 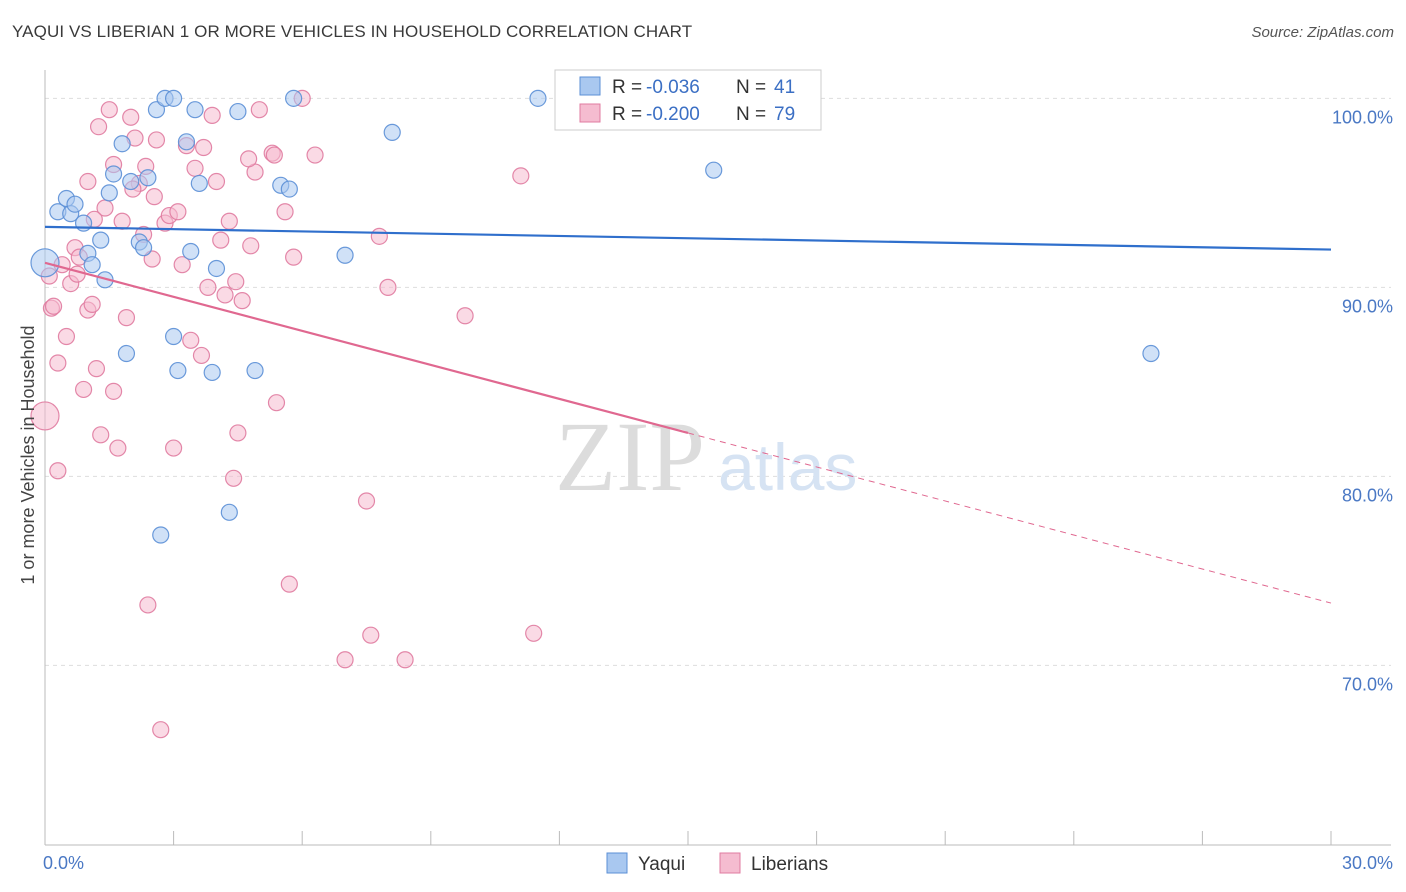 I want to click on liberians-trend-line, so click(x=366, y=347).